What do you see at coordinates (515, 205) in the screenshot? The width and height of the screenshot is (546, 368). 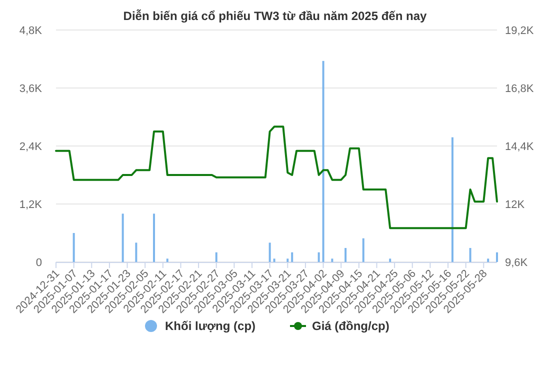 I see `y2-tick-label: 12K` at bounding box center [515, 205].